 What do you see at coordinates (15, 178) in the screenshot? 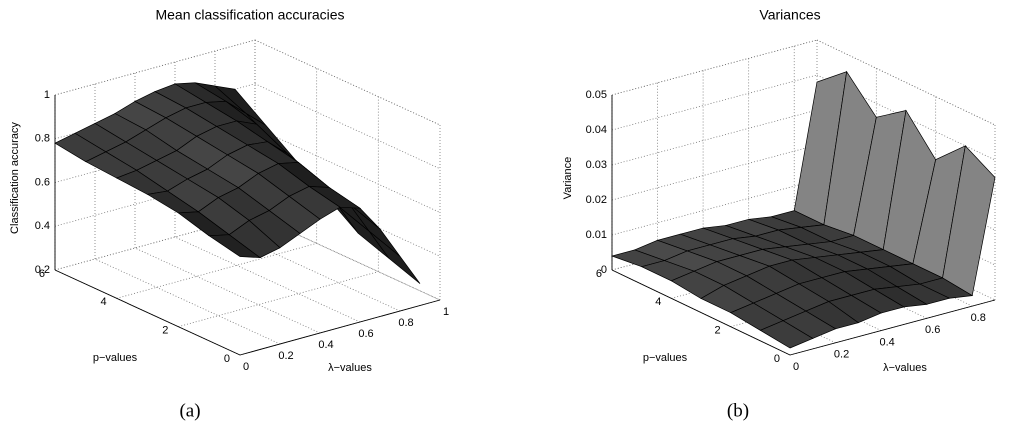
I see `z-axis-label: Classification accuracy` at bounding box center [15, 178].